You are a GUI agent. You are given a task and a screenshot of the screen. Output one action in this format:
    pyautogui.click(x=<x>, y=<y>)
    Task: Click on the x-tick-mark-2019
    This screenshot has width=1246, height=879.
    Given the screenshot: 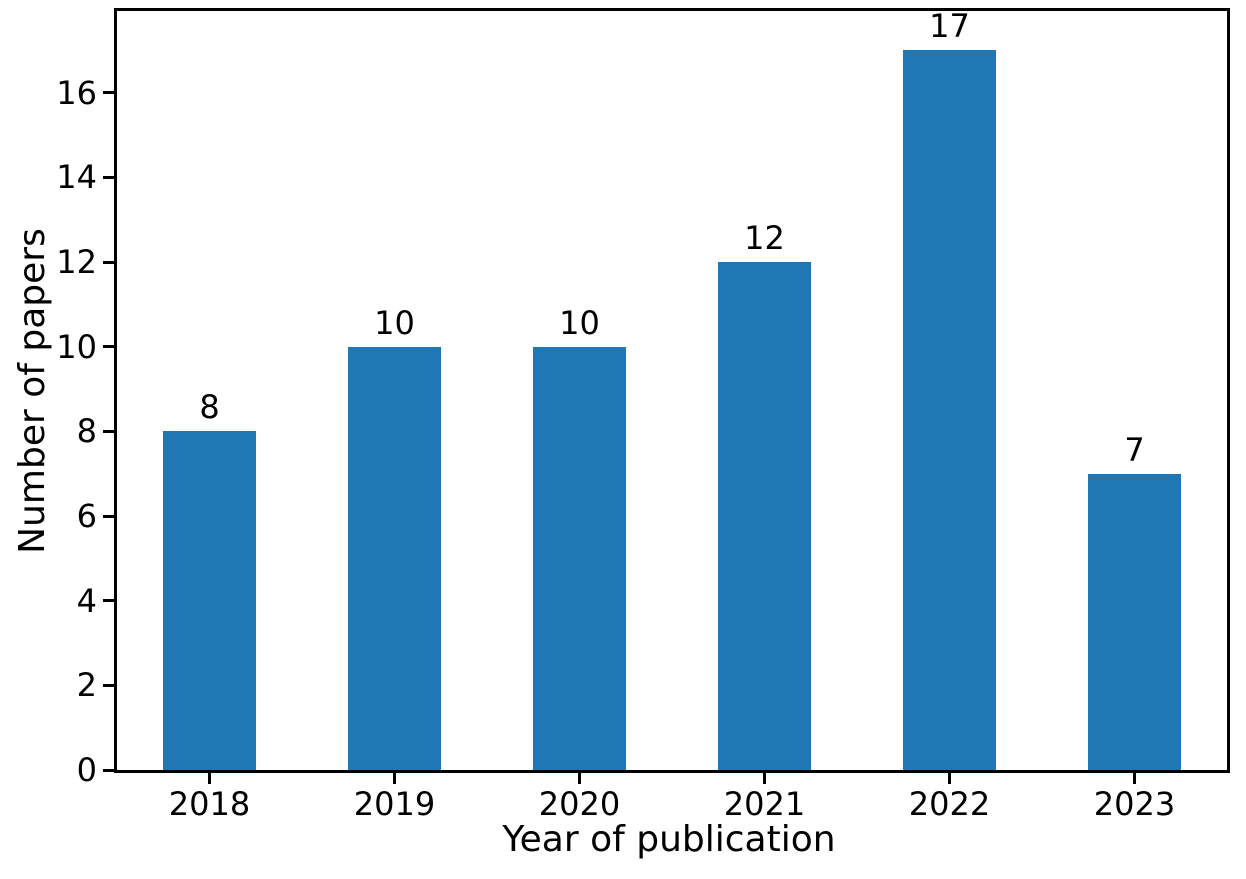 What is the action you would take?
    pyautogui.click(x=394, y=778)
    